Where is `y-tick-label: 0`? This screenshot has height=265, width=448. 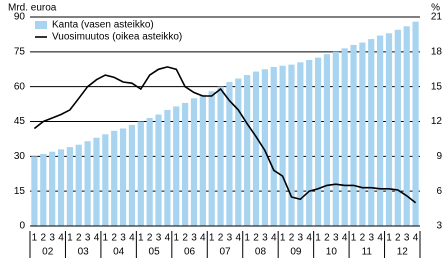
y-tick-label: 0 is located at coordinates (22, 226).